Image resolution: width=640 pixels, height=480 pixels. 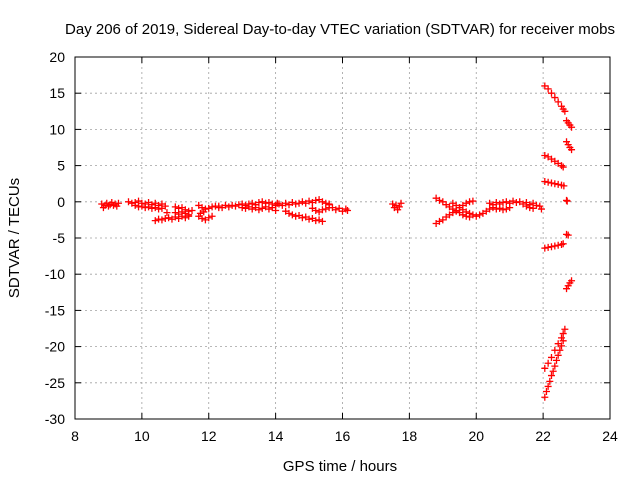 What do you see at coordinates (543, 436) in the screenshot?
I see `x-tick-label: 22` at bounding box center [543, 436].